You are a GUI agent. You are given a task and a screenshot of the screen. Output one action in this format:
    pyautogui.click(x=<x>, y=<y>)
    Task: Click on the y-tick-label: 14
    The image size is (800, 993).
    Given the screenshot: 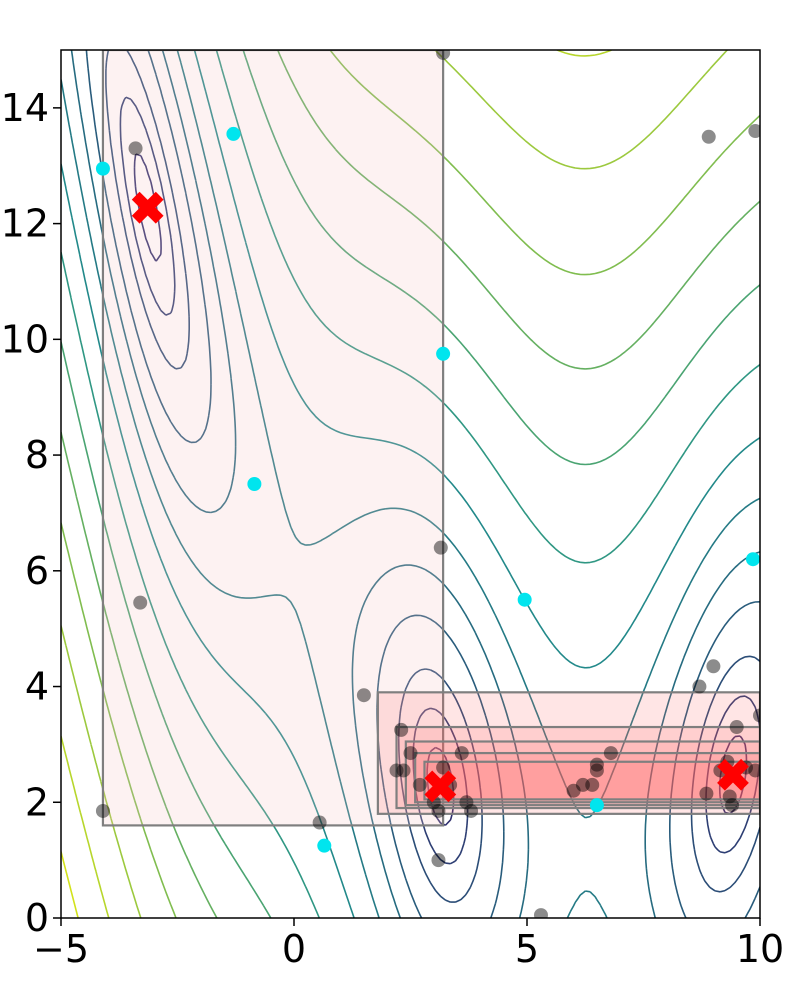 What is the action you would take?
    pyautogui.click(x=25, y=108)
    